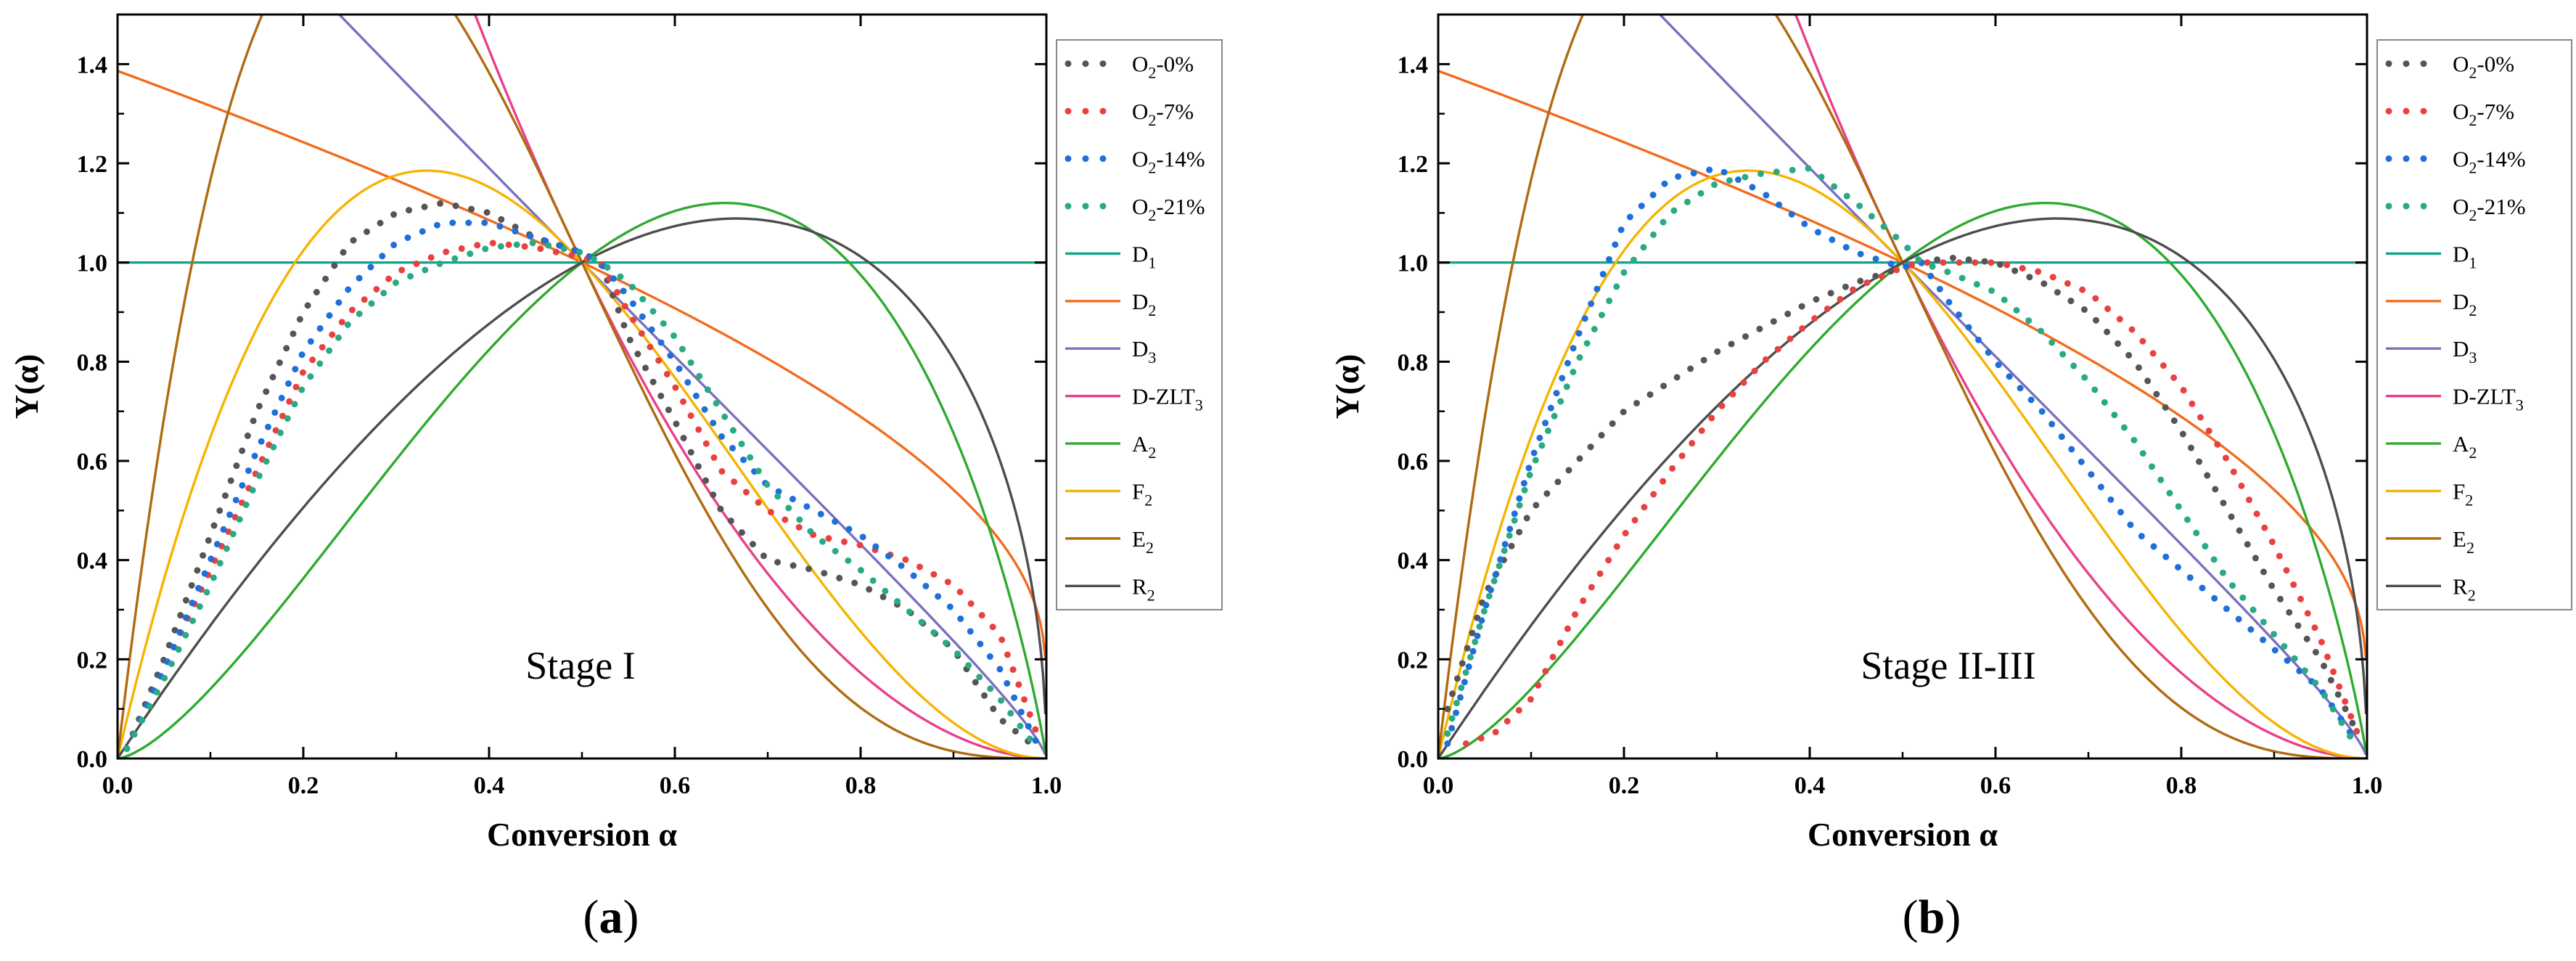 The image size is (2576, 961). Describe the element at coordinates (1948, 665) in the screenshot. I see `stage-annotation: Stage II-III` at that location.